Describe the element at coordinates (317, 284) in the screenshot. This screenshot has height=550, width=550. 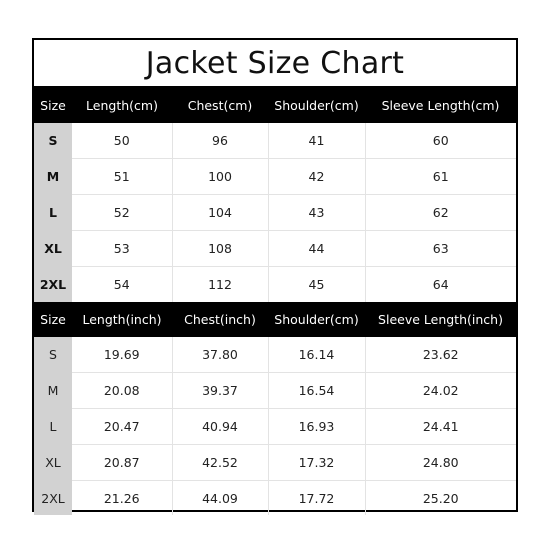
I see `table-cell: 45` at that location.